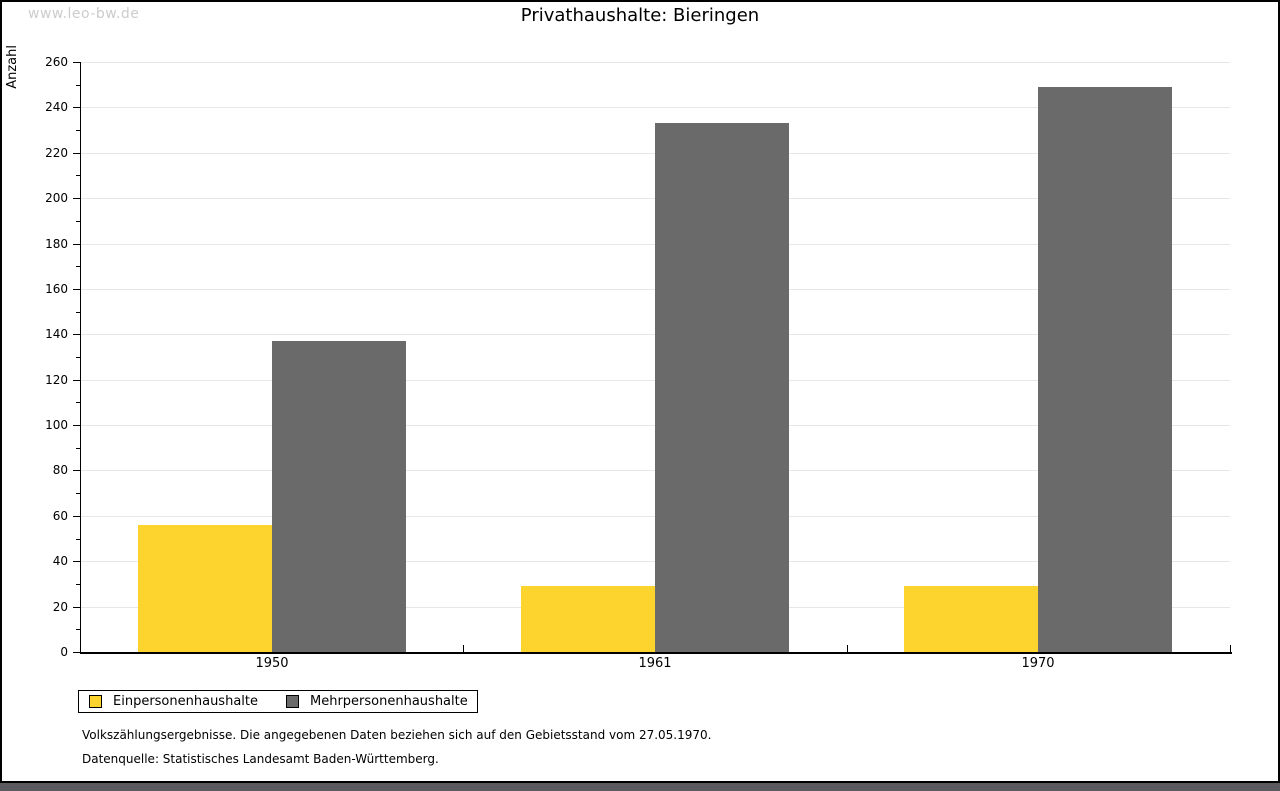 The width and height of the screenshot is (1280, 791). Describe the element at coordinates (640, 787) in the screenshot. I see `bottom-bar` at that location.